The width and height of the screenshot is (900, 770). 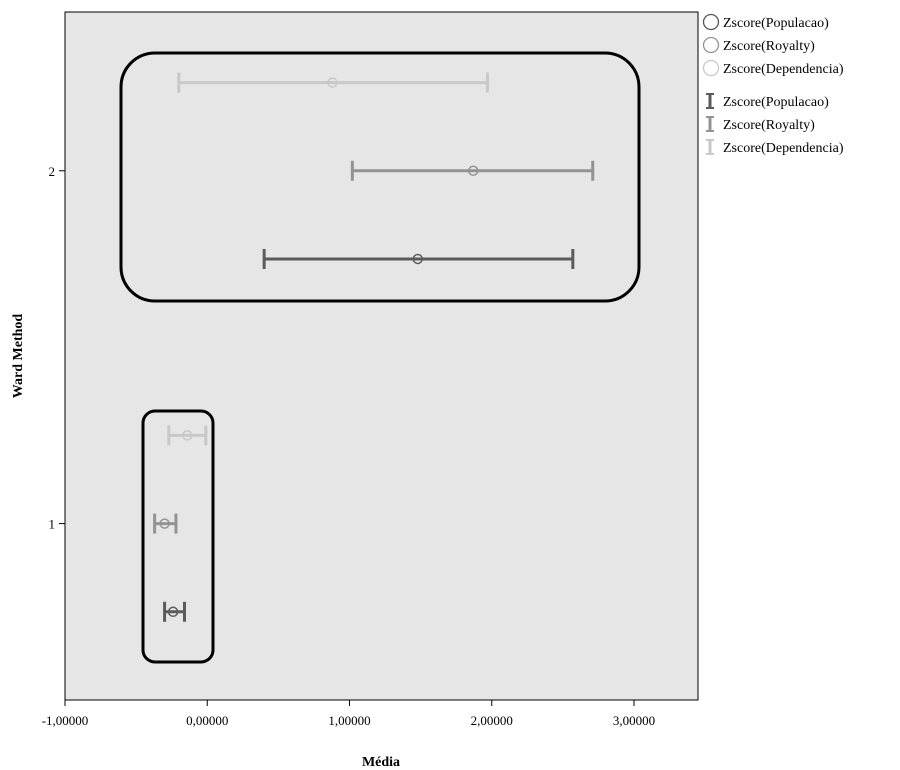 What do you see at coordinates (634, 720) in the screenshot?
I see `x-tick-label: 3,00000` at bounding box center [634, 720].